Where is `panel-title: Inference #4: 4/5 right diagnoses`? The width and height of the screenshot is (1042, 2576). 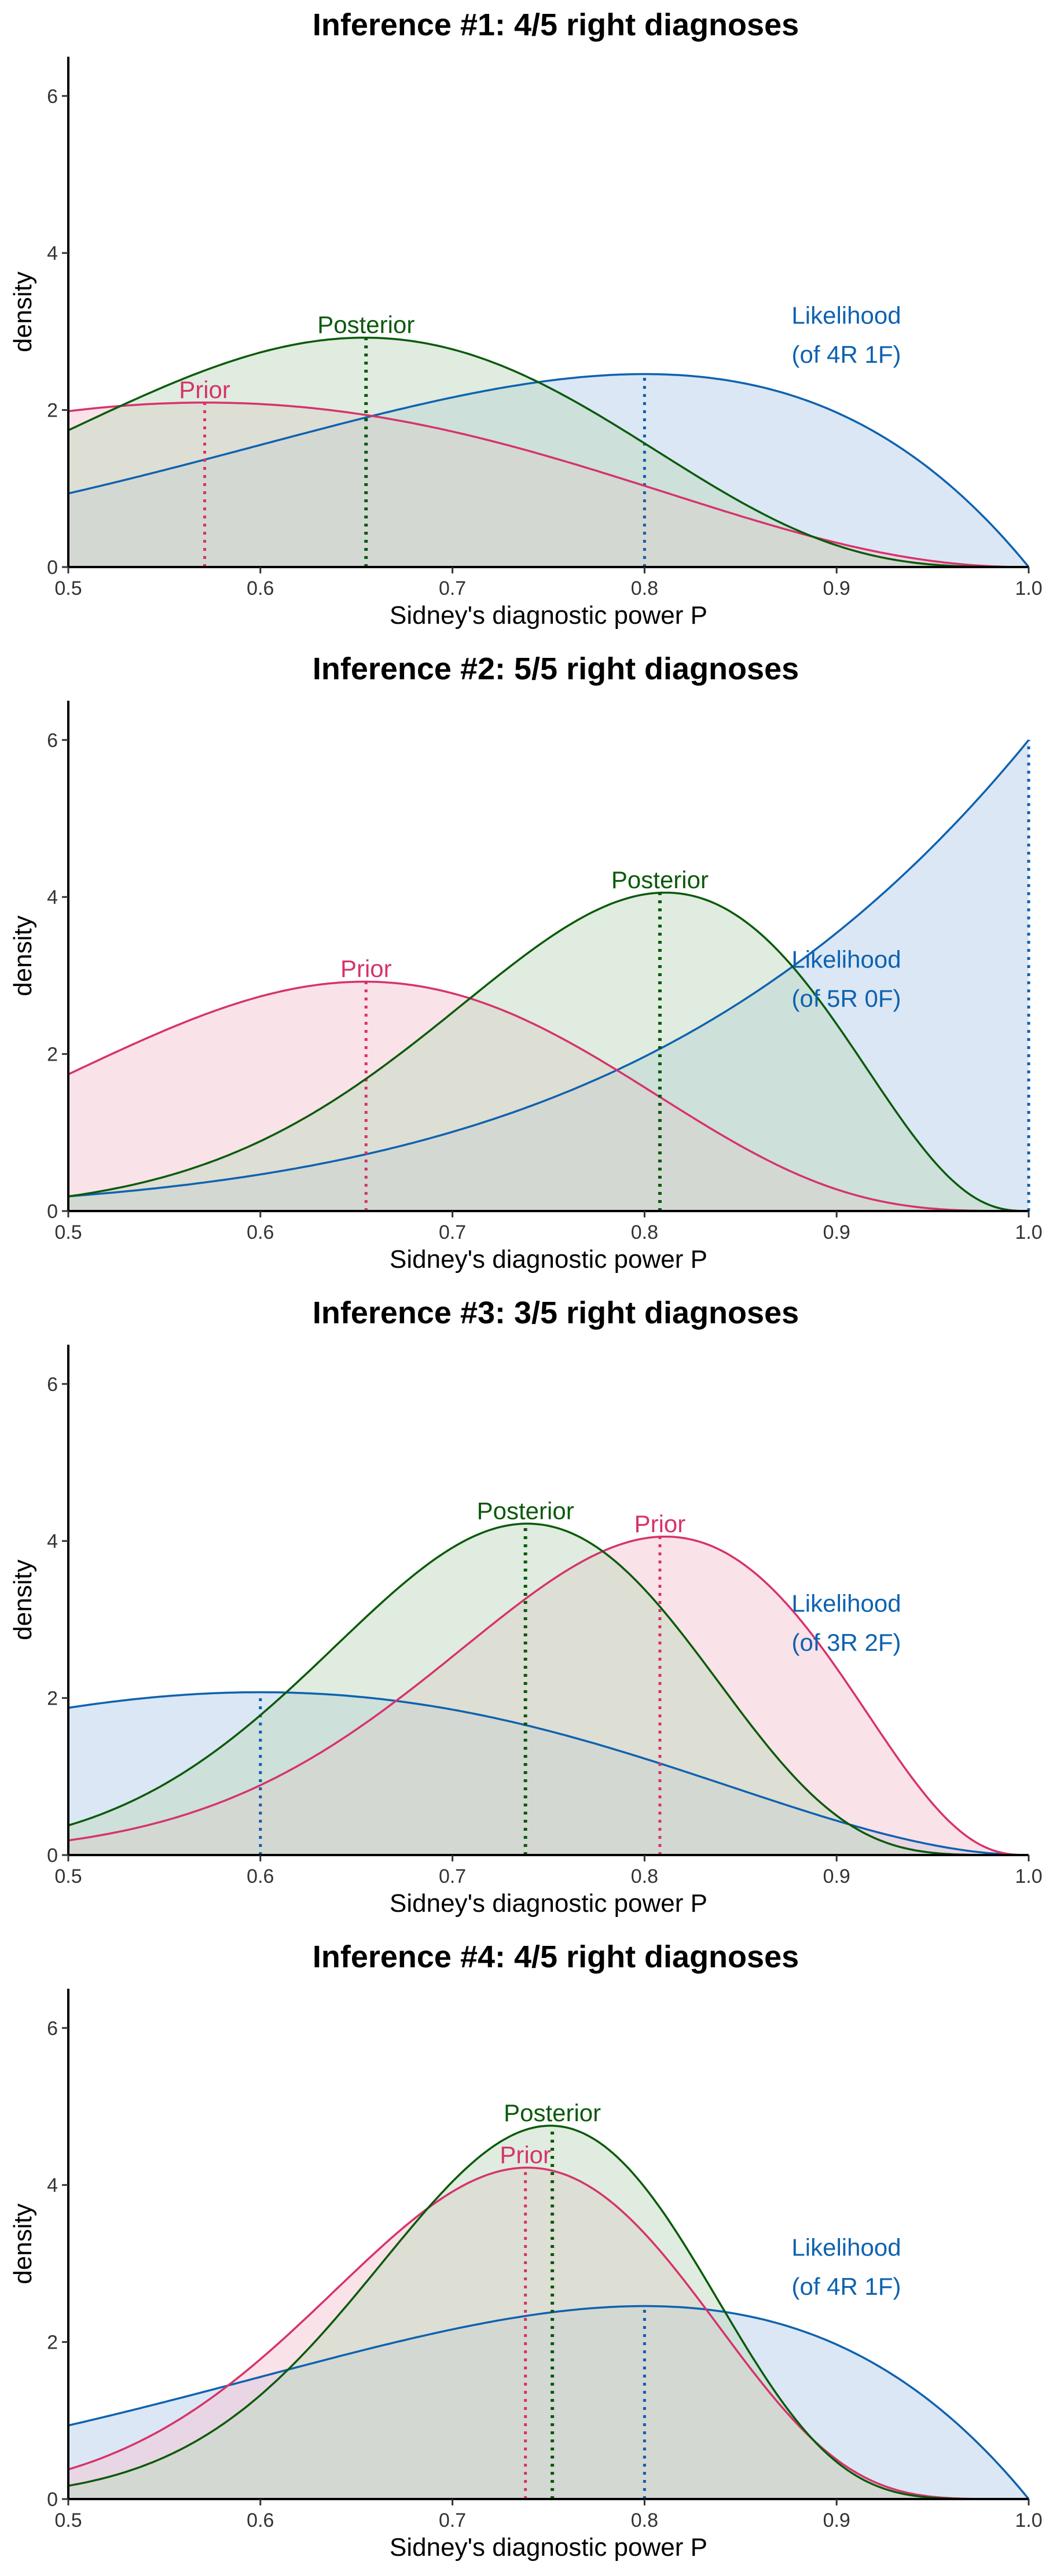
panel-title: Inference #4: 4/5 right diagnoses is located at coordinates (556, 1957).